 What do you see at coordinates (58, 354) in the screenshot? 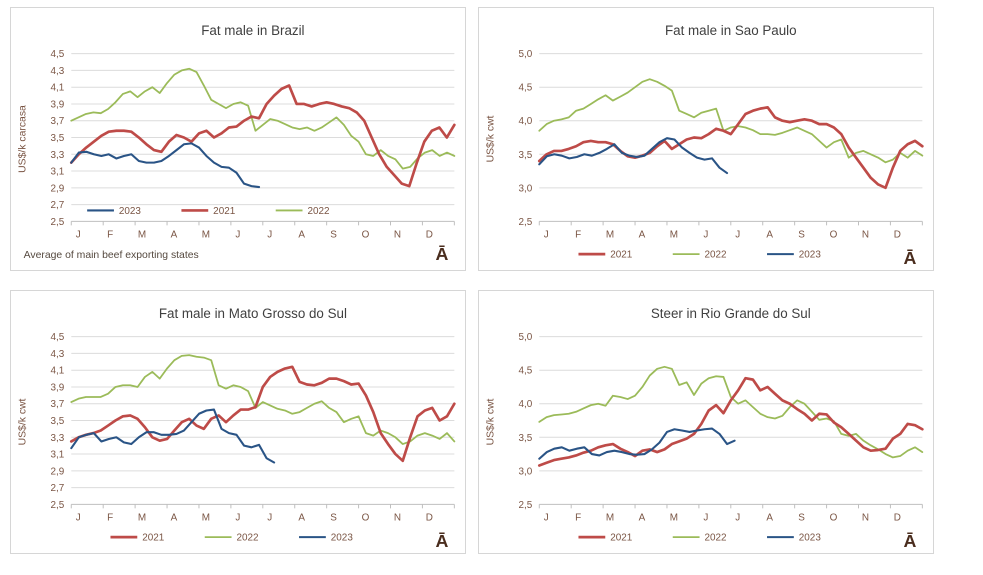
I see `y-tick-label: 4,3` at bounding box center [58, 354].